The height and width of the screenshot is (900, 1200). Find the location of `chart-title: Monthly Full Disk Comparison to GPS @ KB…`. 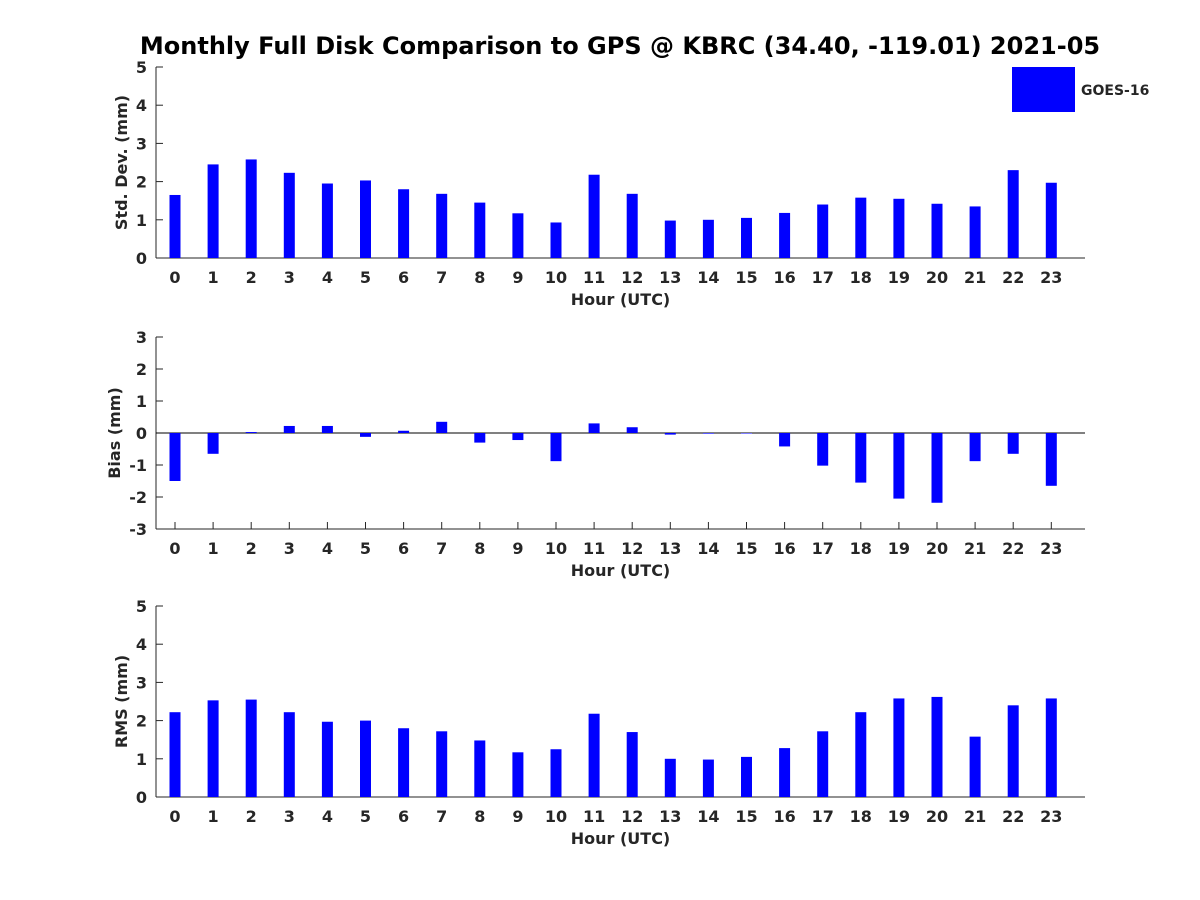

chart-title: Monthly Full Disk Comparison to GPS @ KB… is located at coordinates (620, 46).